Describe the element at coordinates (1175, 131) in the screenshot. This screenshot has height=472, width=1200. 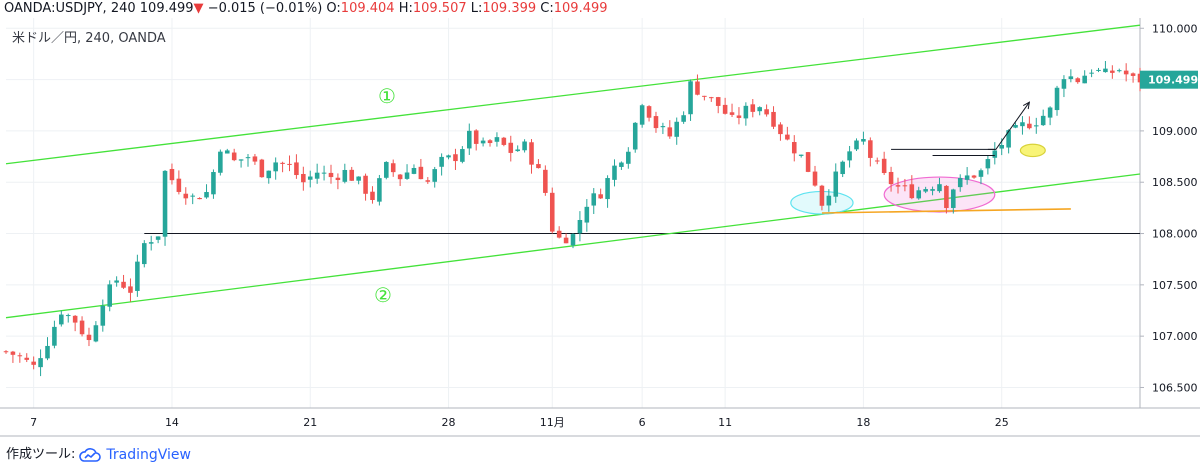
I see `y-tick-label-2: 109.000` at that location.